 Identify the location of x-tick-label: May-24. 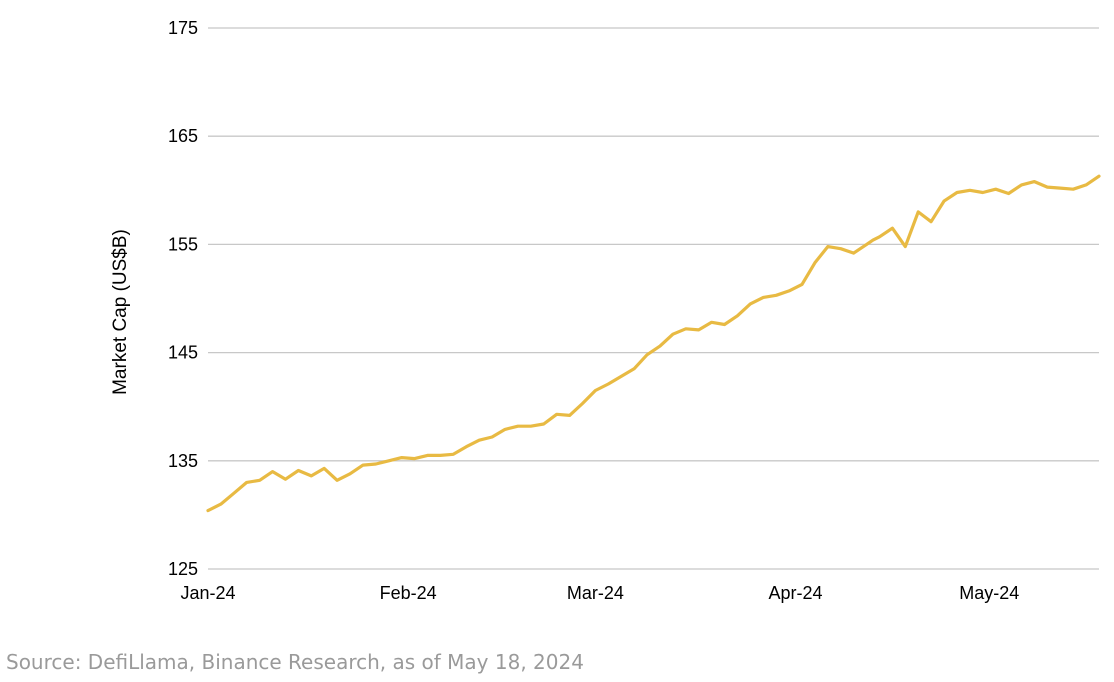
(989, 593).